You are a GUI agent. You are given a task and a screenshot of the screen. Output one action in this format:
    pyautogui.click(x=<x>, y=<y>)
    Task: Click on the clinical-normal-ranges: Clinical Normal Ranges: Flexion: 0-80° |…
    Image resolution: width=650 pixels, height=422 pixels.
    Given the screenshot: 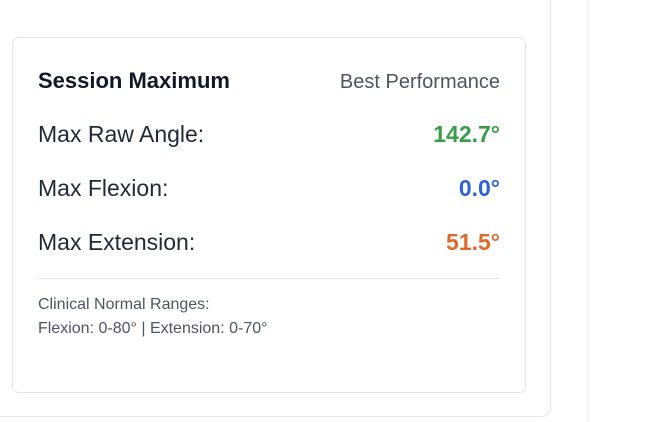 What is the action you would take?
    pyautogui.click(x=153, y=317)
    